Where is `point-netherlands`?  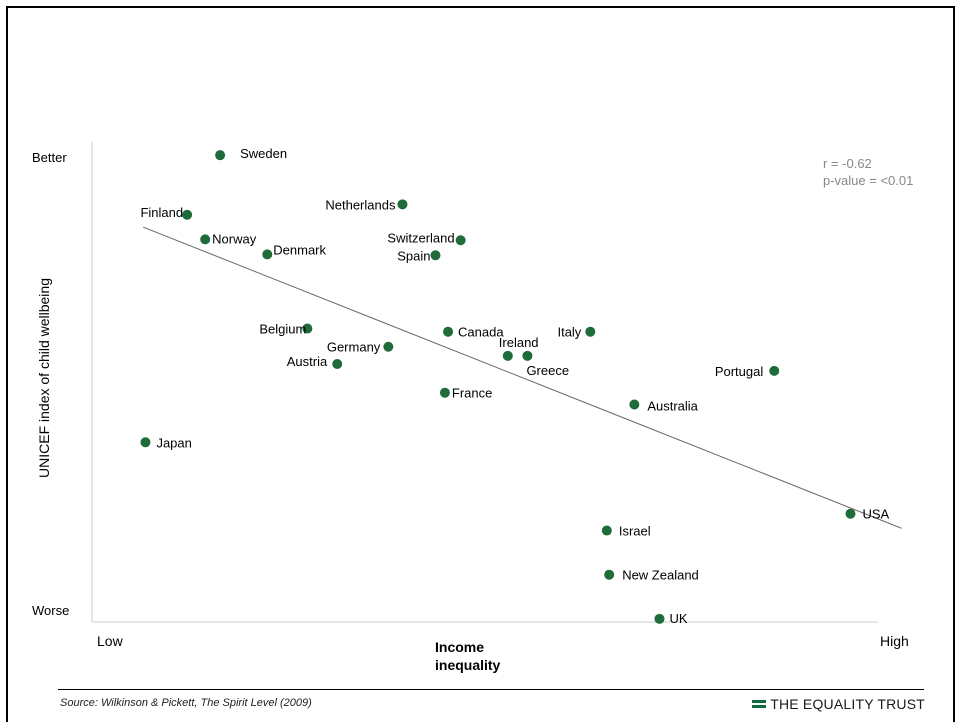 point-netherlands is located at coordinates (402, 204).